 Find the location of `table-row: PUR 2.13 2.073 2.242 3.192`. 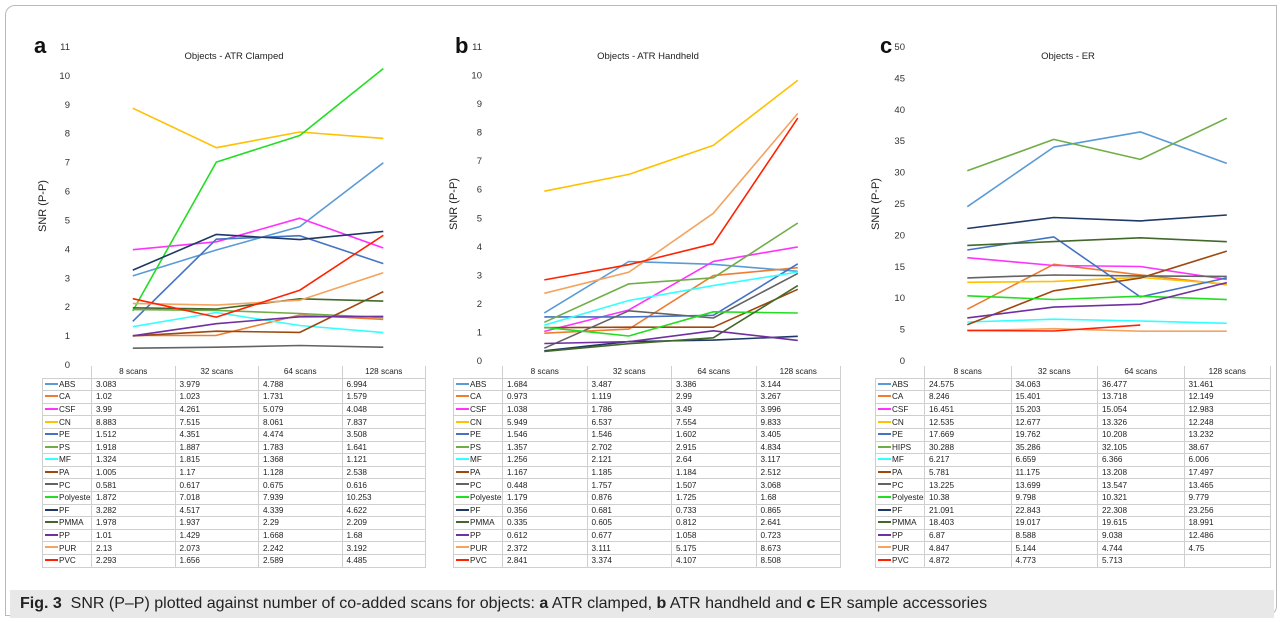

table-row: PUR 2.13 2.073 2.242 3.192 is located at coordinates (234, 548).